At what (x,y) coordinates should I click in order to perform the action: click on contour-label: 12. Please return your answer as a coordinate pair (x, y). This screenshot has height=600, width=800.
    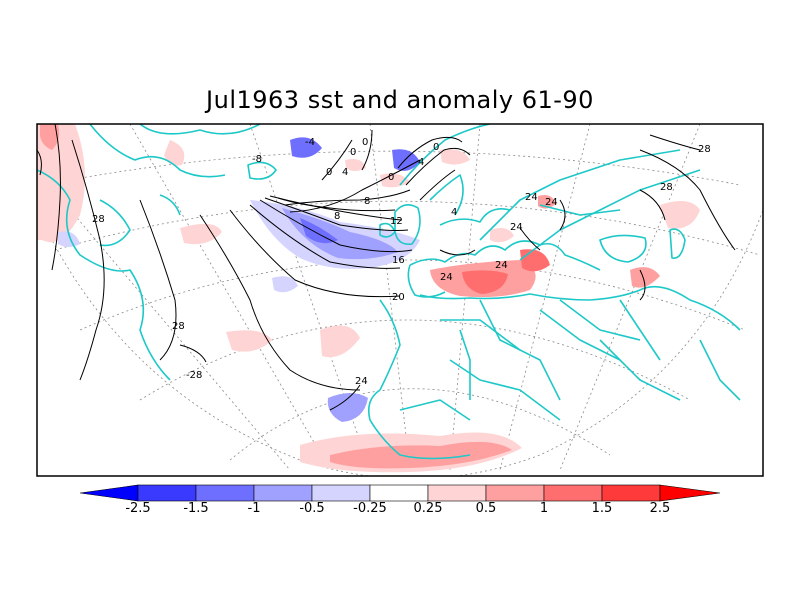
    Looking at the image, I should click on (396, 221).